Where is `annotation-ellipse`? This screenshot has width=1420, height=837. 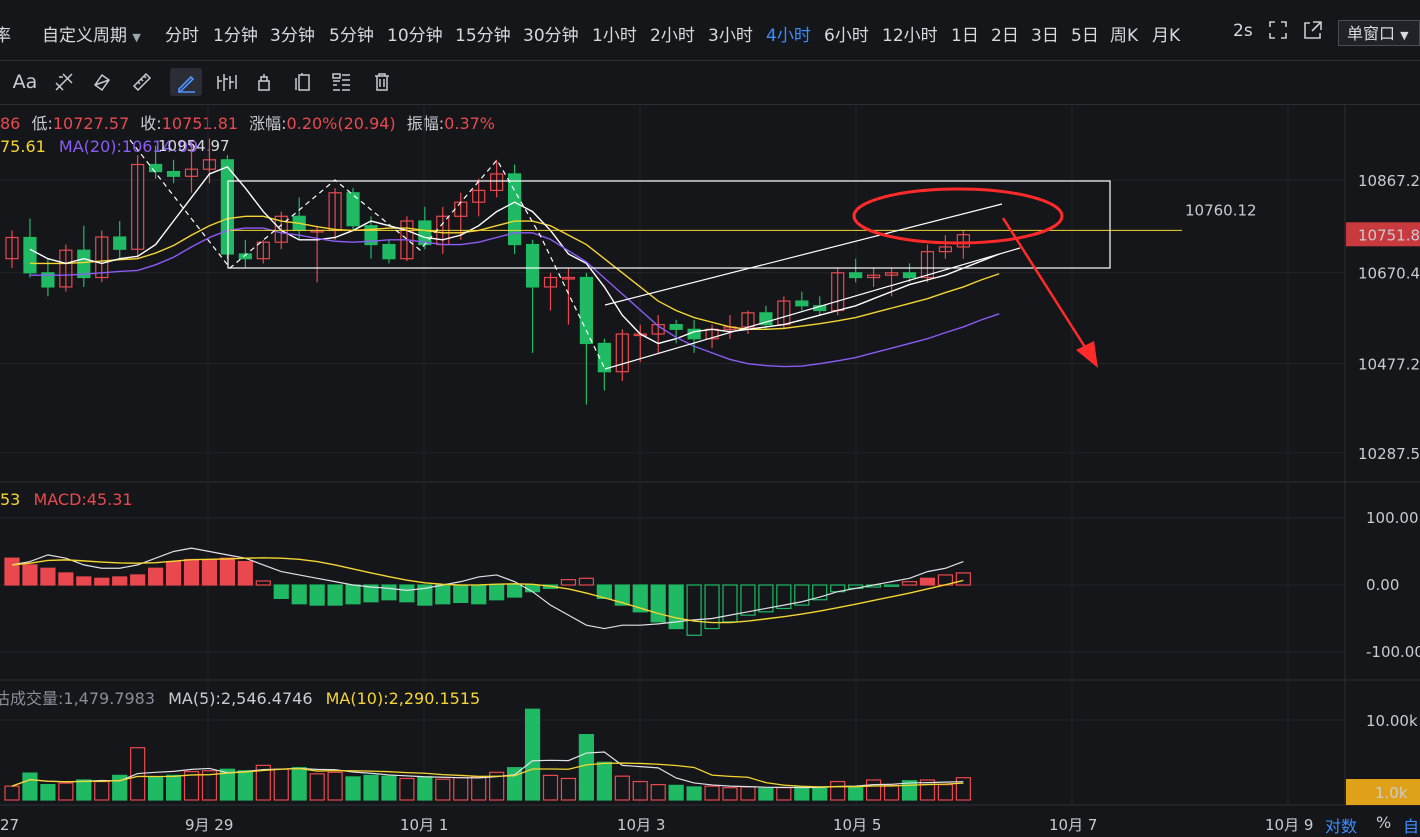
annotation-ellipse is located at coordinates (958, 216).